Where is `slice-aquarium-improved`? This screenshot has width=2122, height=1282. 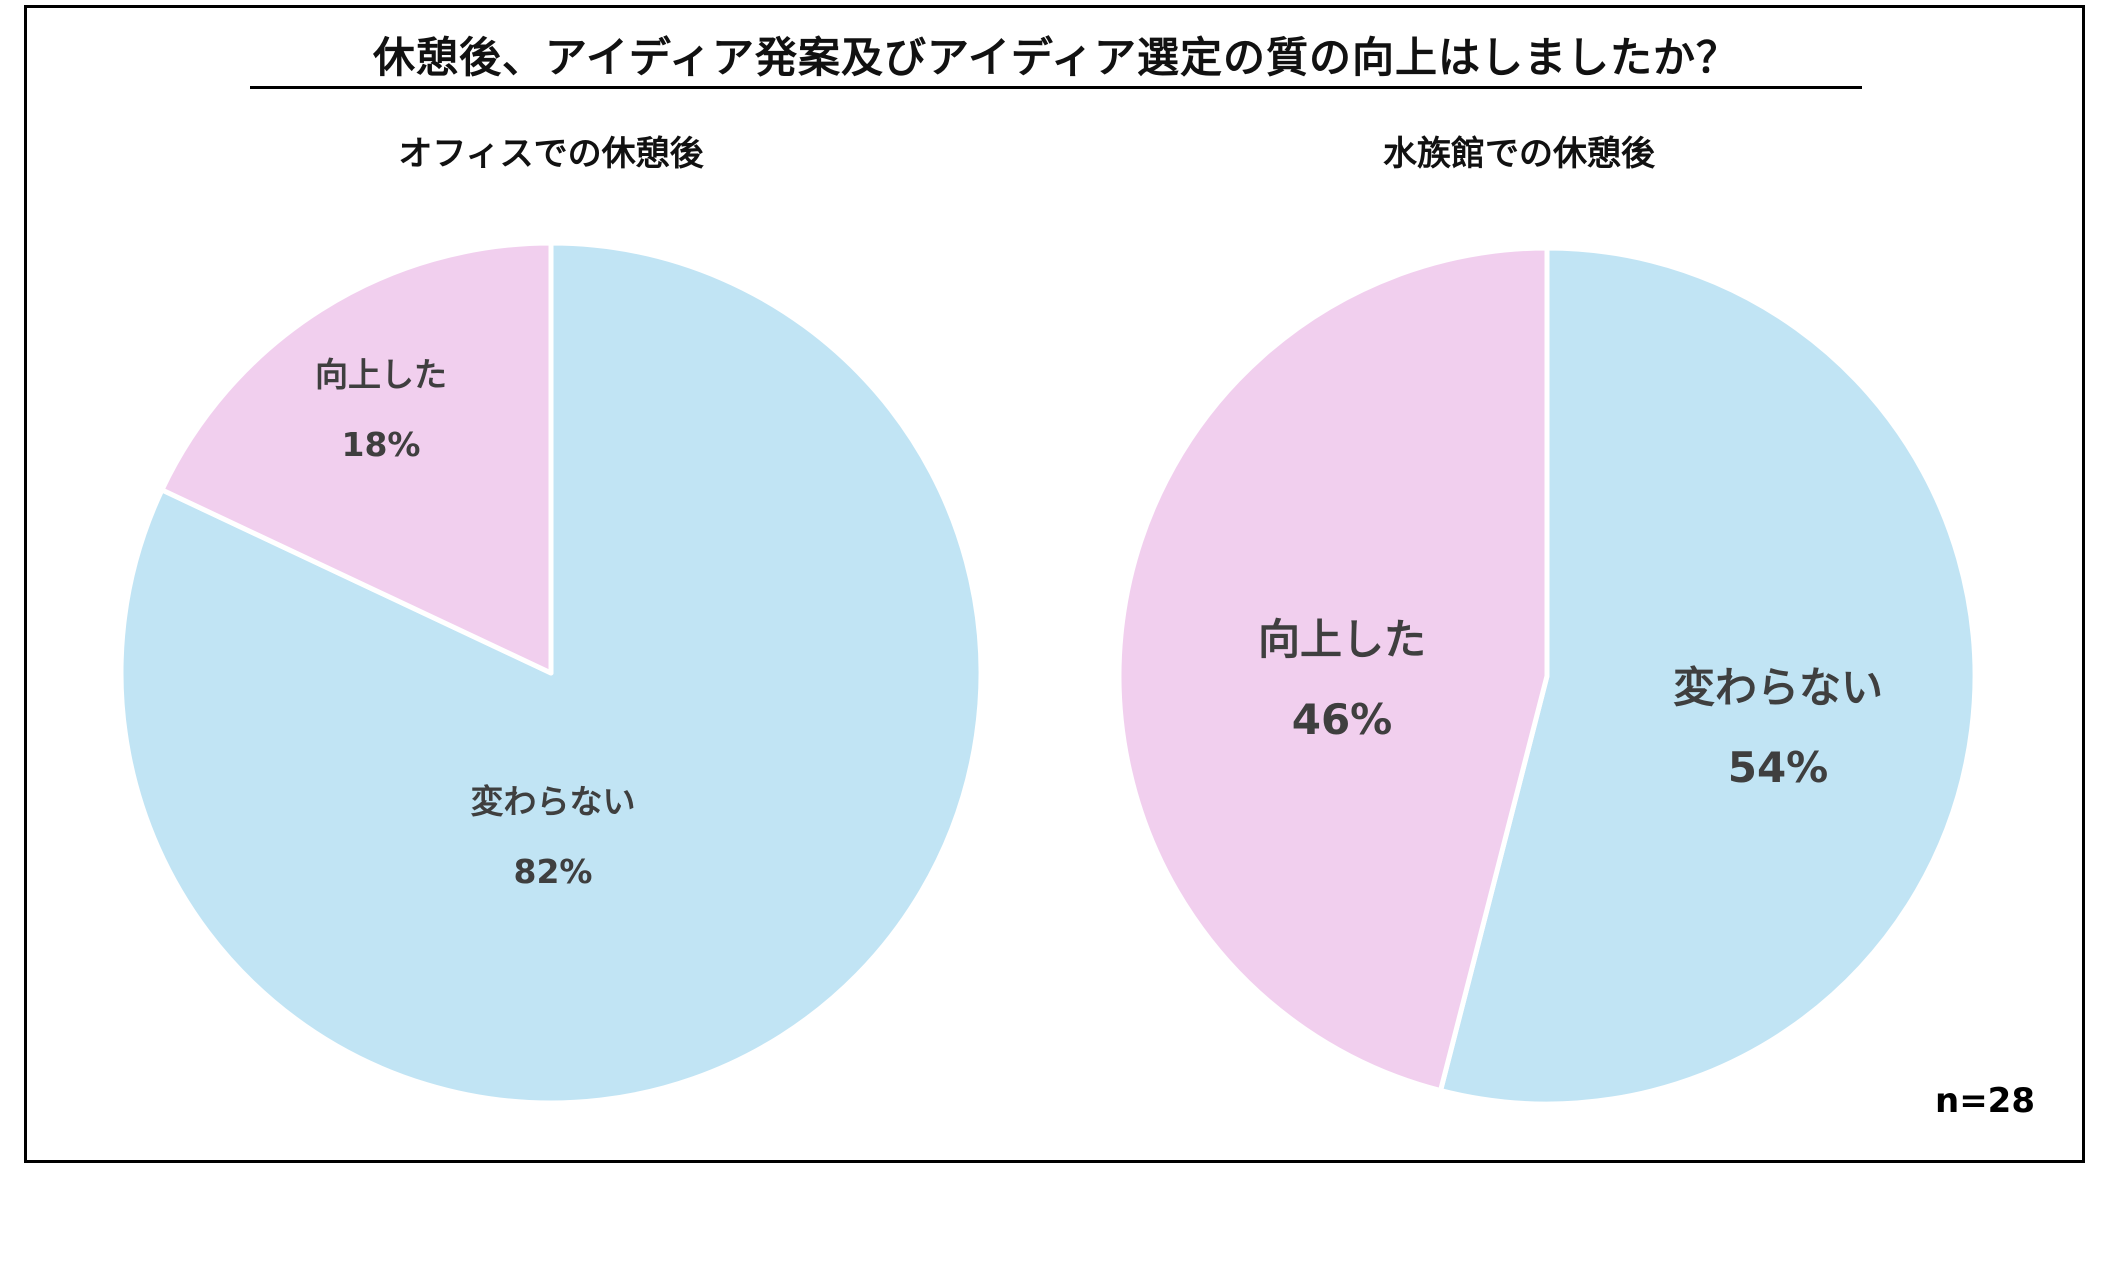 slice-aquarium-improved is located at coordinates (1333, 669).